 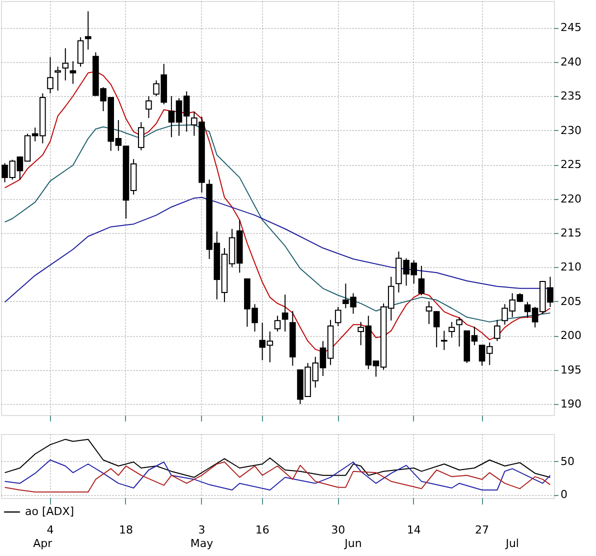 What do you see at coordinates (353, 543) in the screenshot?
I see `category-label: Jun` at bounding box center [353, 543].